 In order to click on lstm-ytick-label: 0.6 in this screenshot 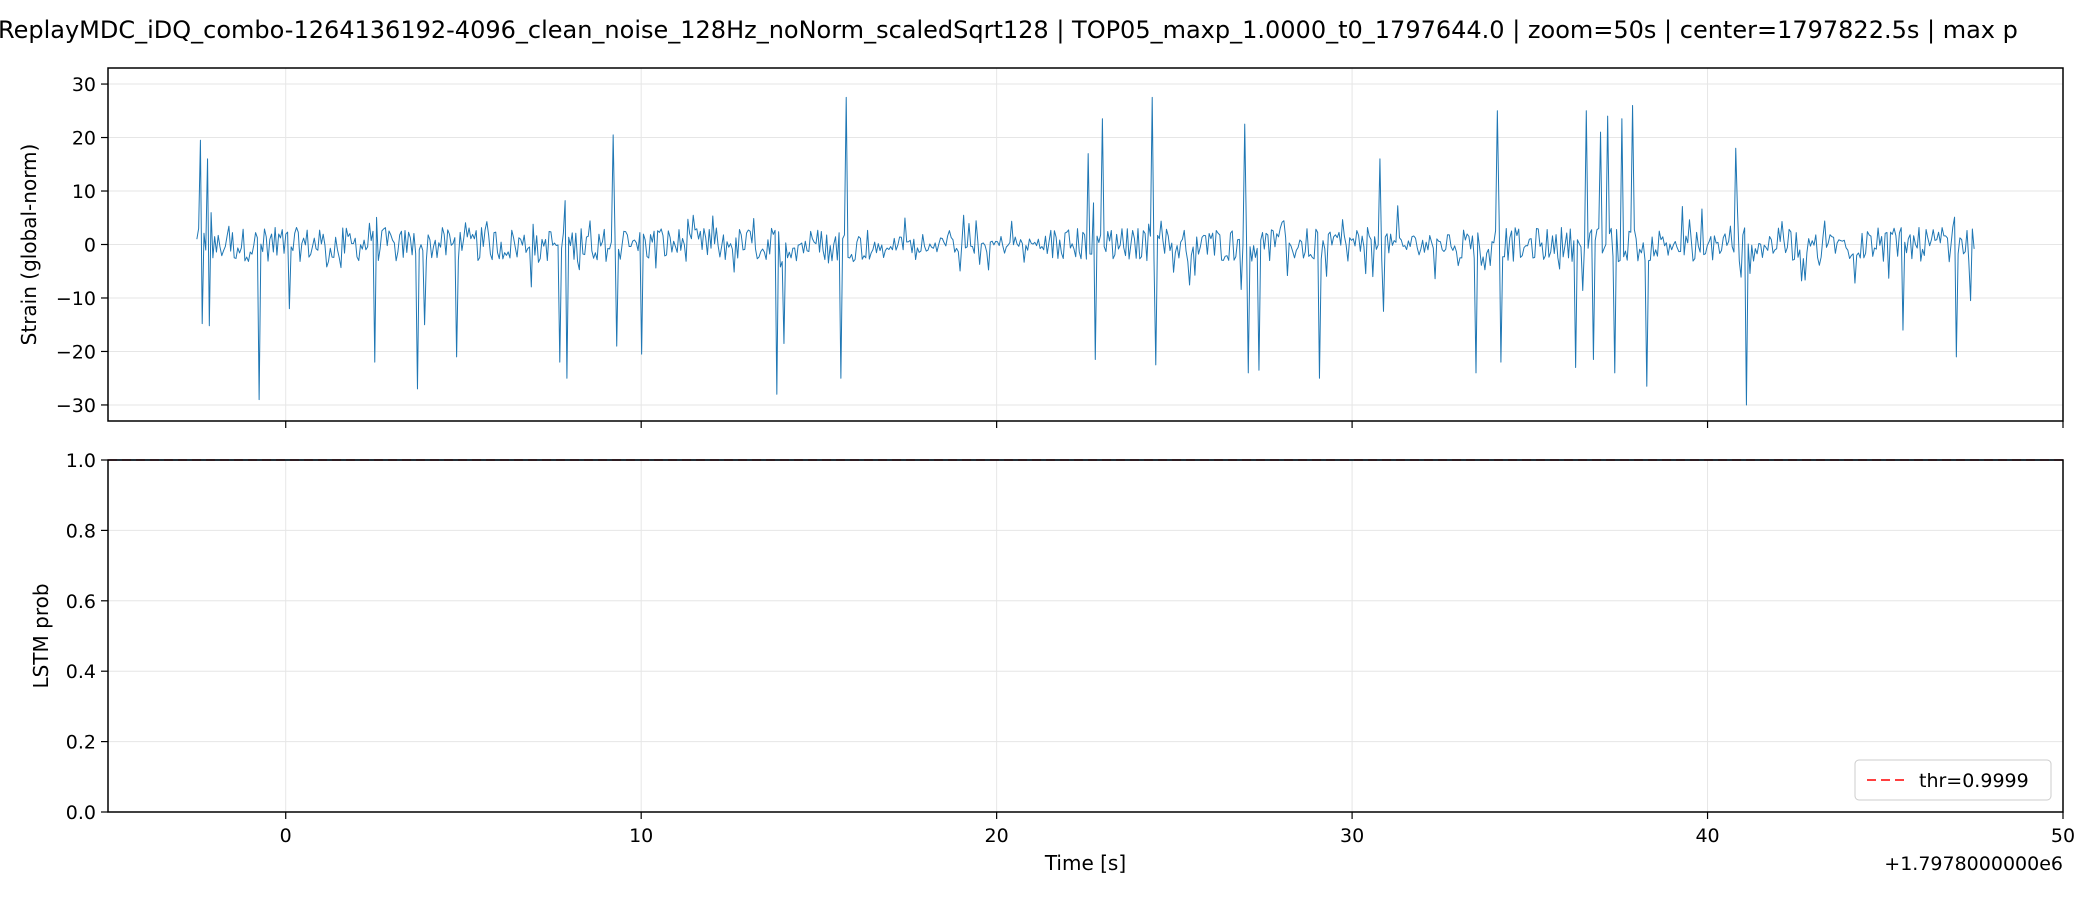, I will do `click(81, 602)`.